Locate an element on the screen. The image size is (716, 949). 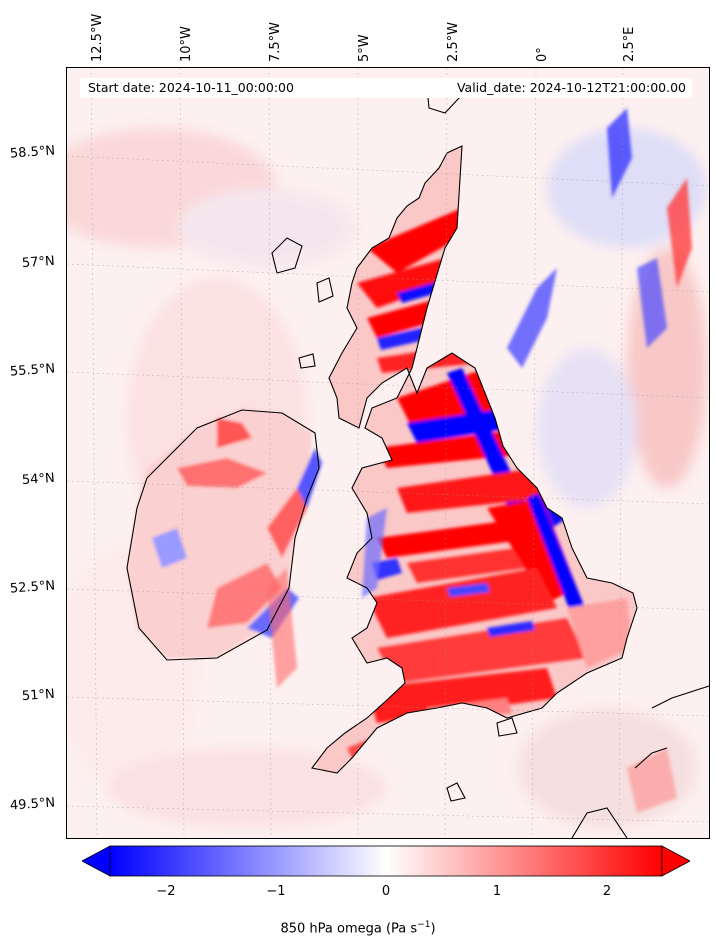
colorbar-label-text: 850 hPa omega (Pa s is located at coordinates (349, 929).